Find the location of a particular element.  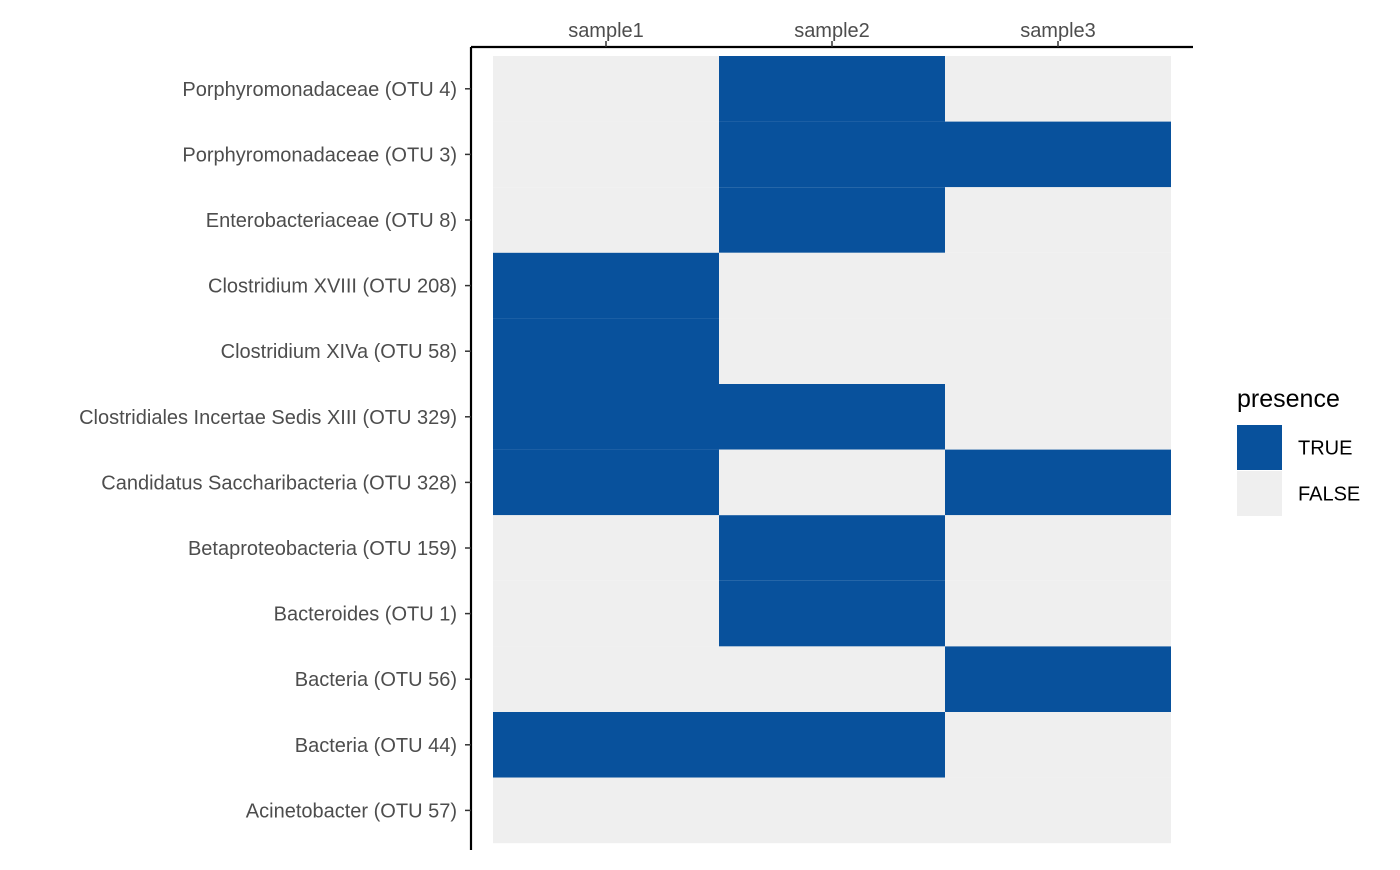

y-tick-label: Acinetobacter (OTU 57) is located at coordinates (351, 811).